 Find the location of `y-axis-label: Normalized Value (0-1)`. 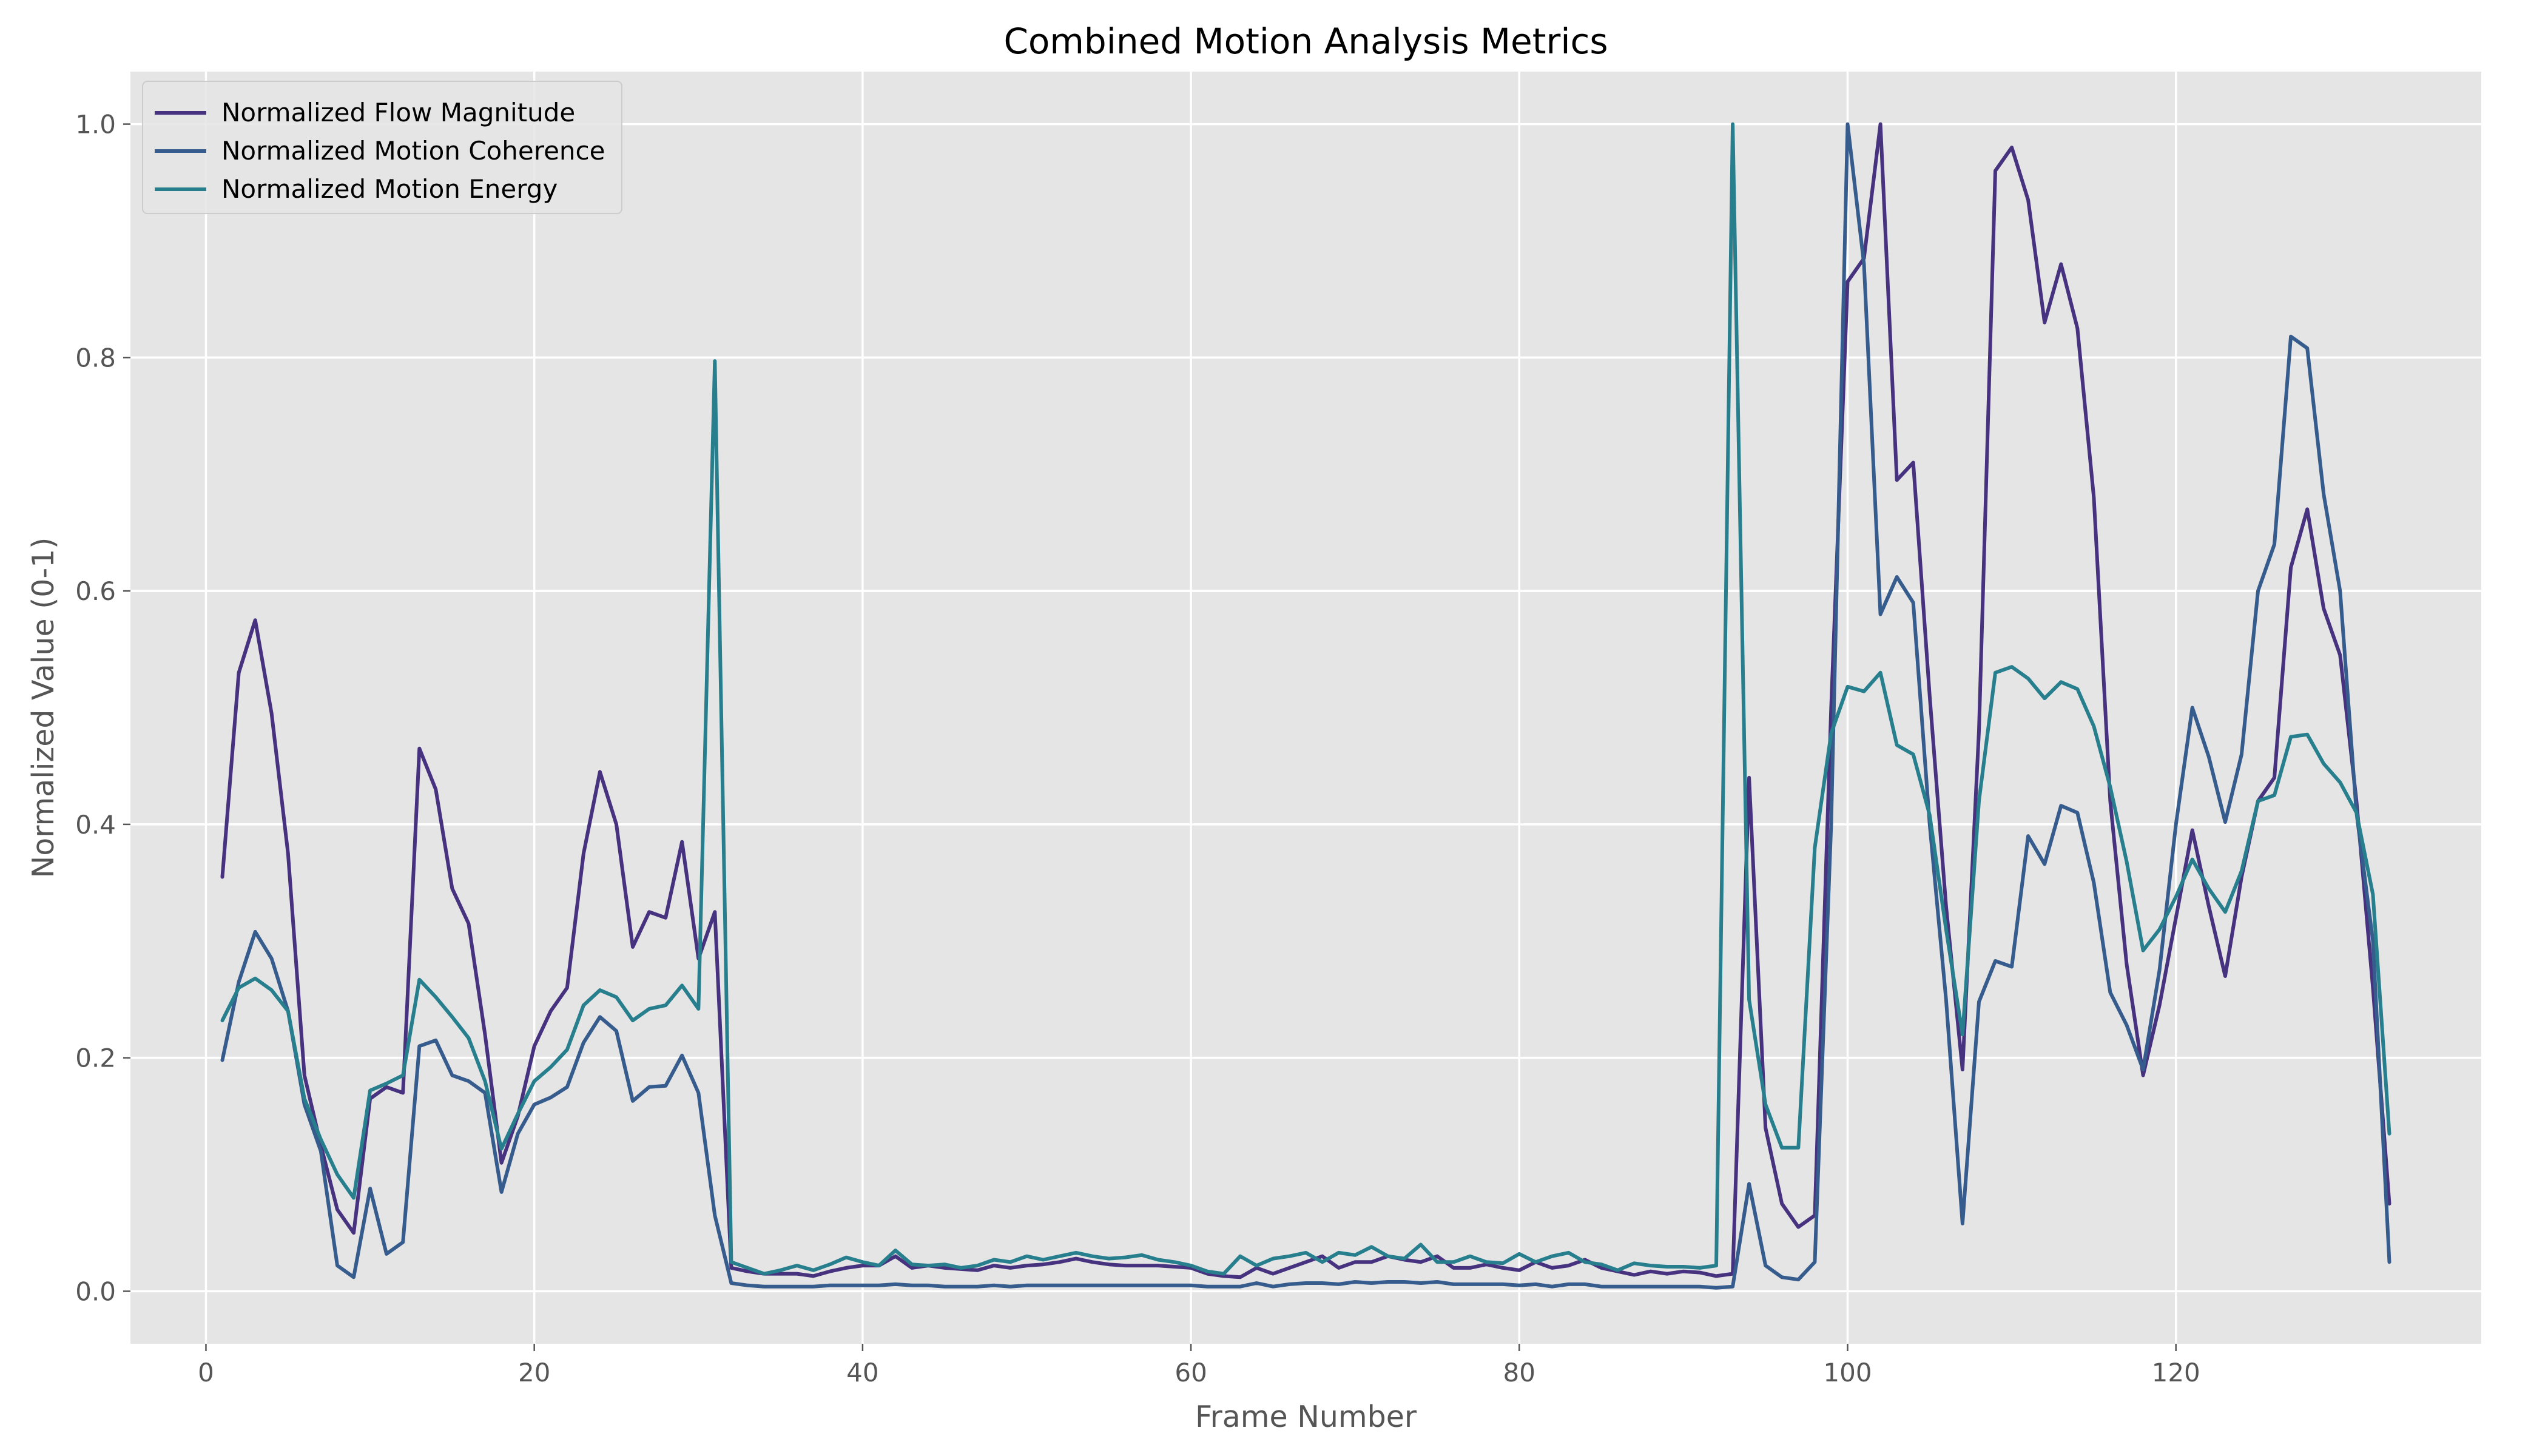

y-axis-label: Normalized Value (0-1) is located at coordinates (43, 708).